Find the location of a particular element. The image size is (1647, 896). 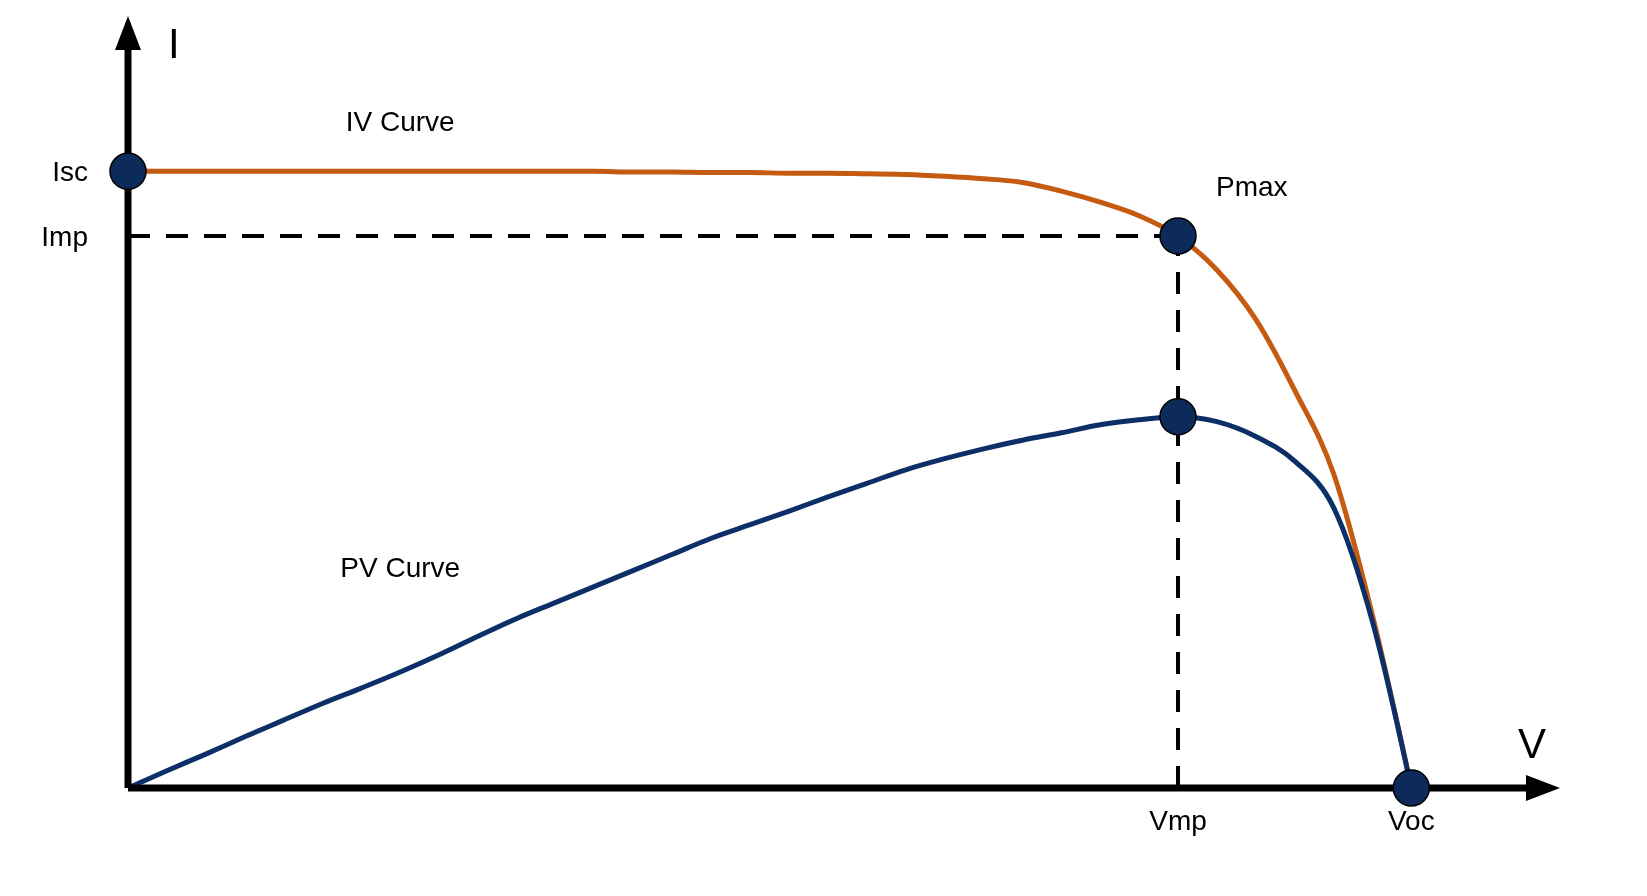

text: Isc is located at coordinates (70, 172).